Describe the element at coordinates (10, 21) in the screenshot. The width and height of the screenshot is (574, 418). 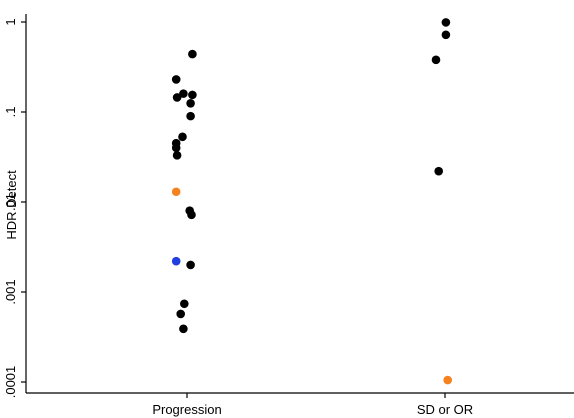
I see `y-tick-label: 1` at that location.